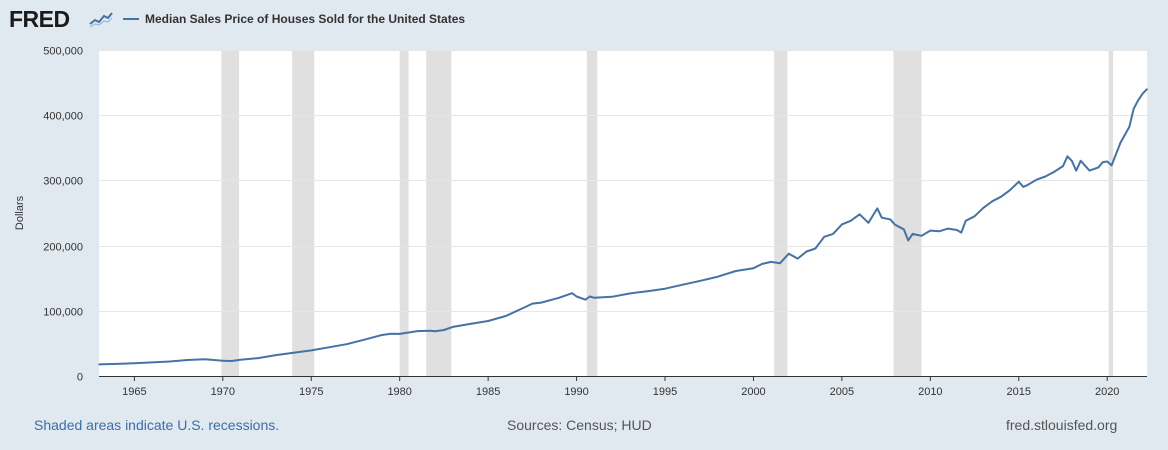 The height and width of the screenshot is (450, 1168). I want to click on recessions-note: Shaded areas indicate U.S. recessions., so click(157, 425).